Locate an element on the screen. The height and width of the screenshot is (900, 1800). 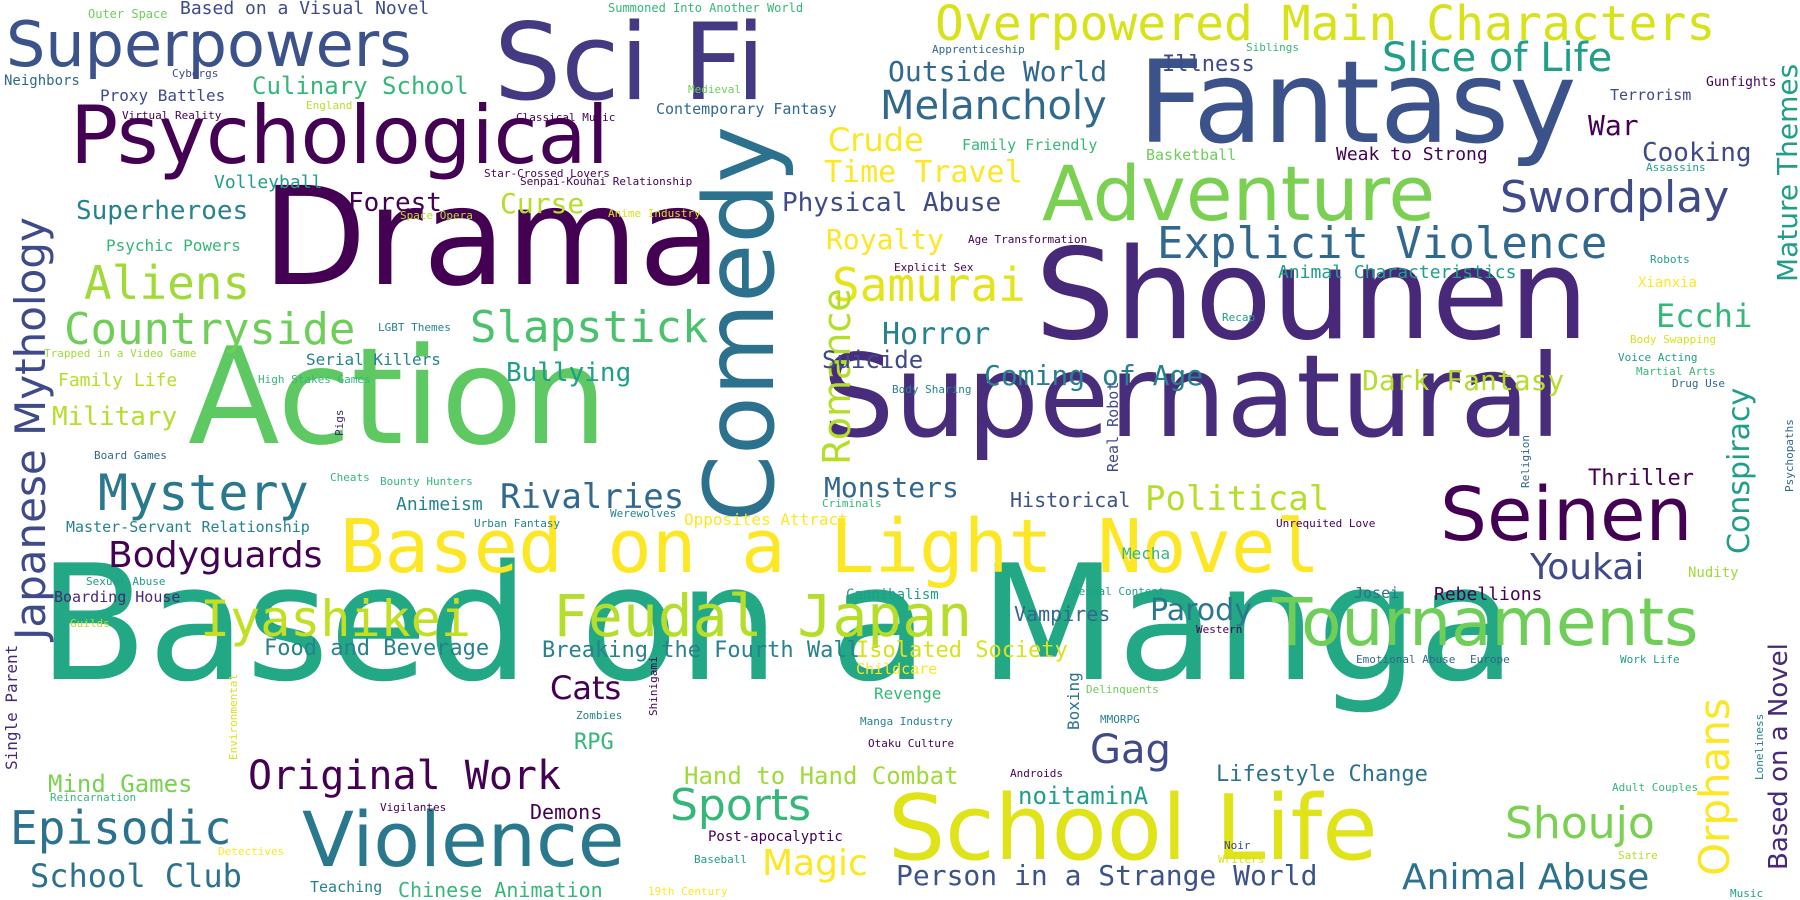
word-154: Manga Industry is located at coordinates (906, 721).